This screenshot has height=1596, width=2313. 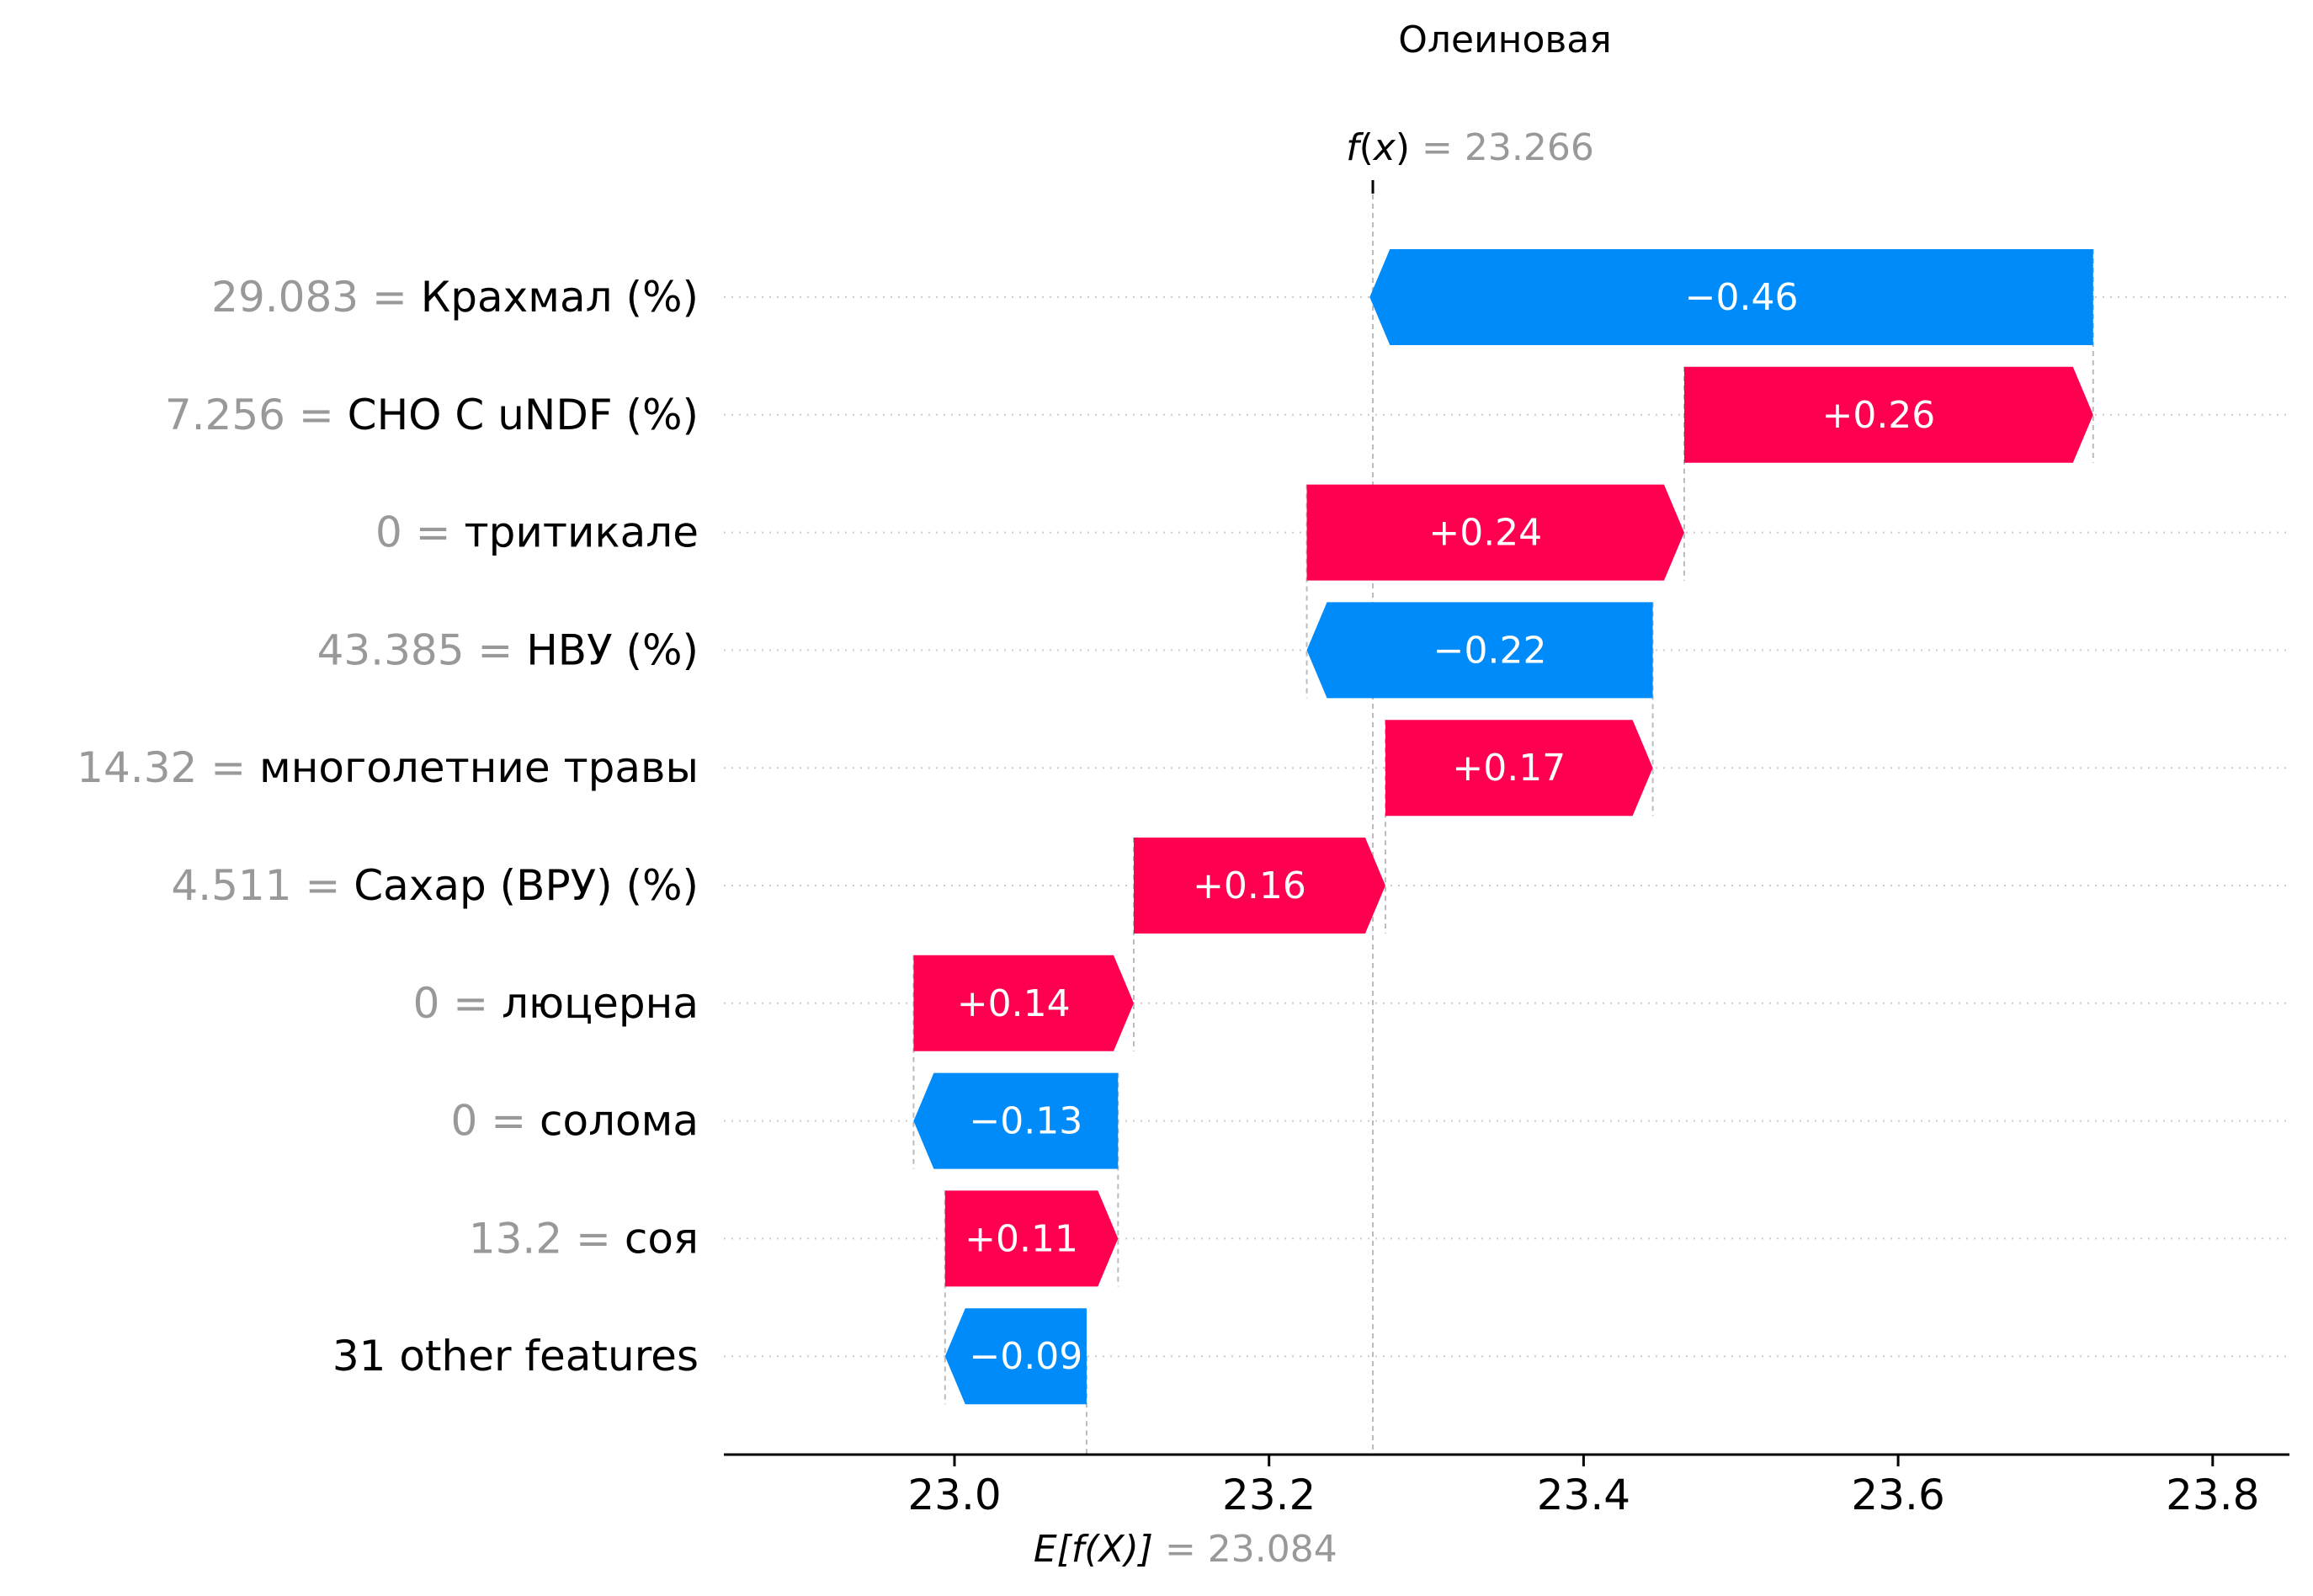 I want to click on bar-contribution-label: +0.14, so click(x=1014, y=1003).